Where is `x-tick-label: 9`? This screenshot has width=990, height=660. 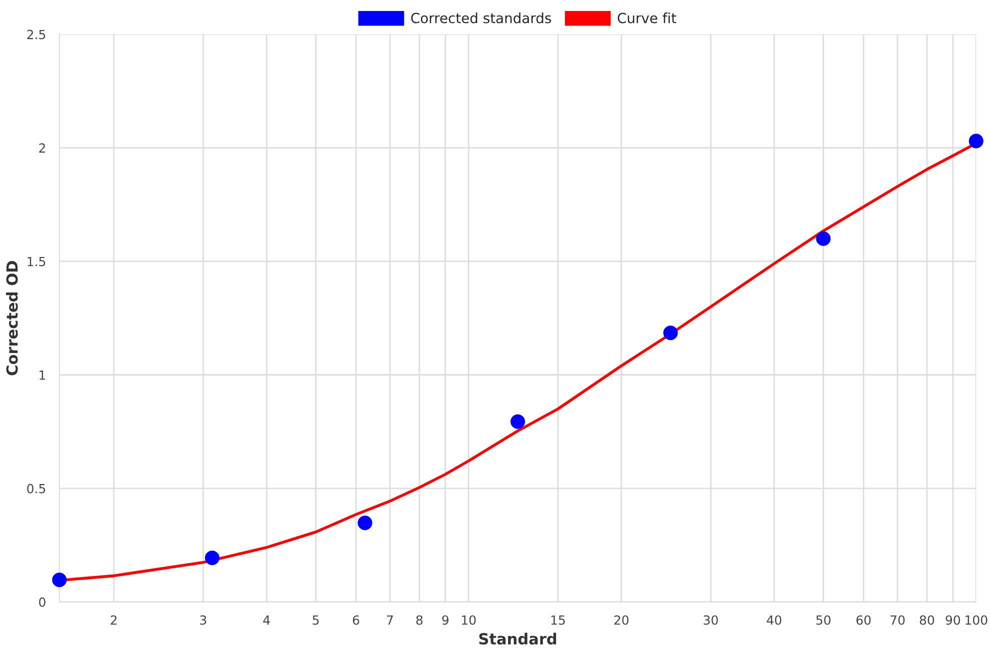 x-tick-label: 9 is located at coordinates (445, 620).